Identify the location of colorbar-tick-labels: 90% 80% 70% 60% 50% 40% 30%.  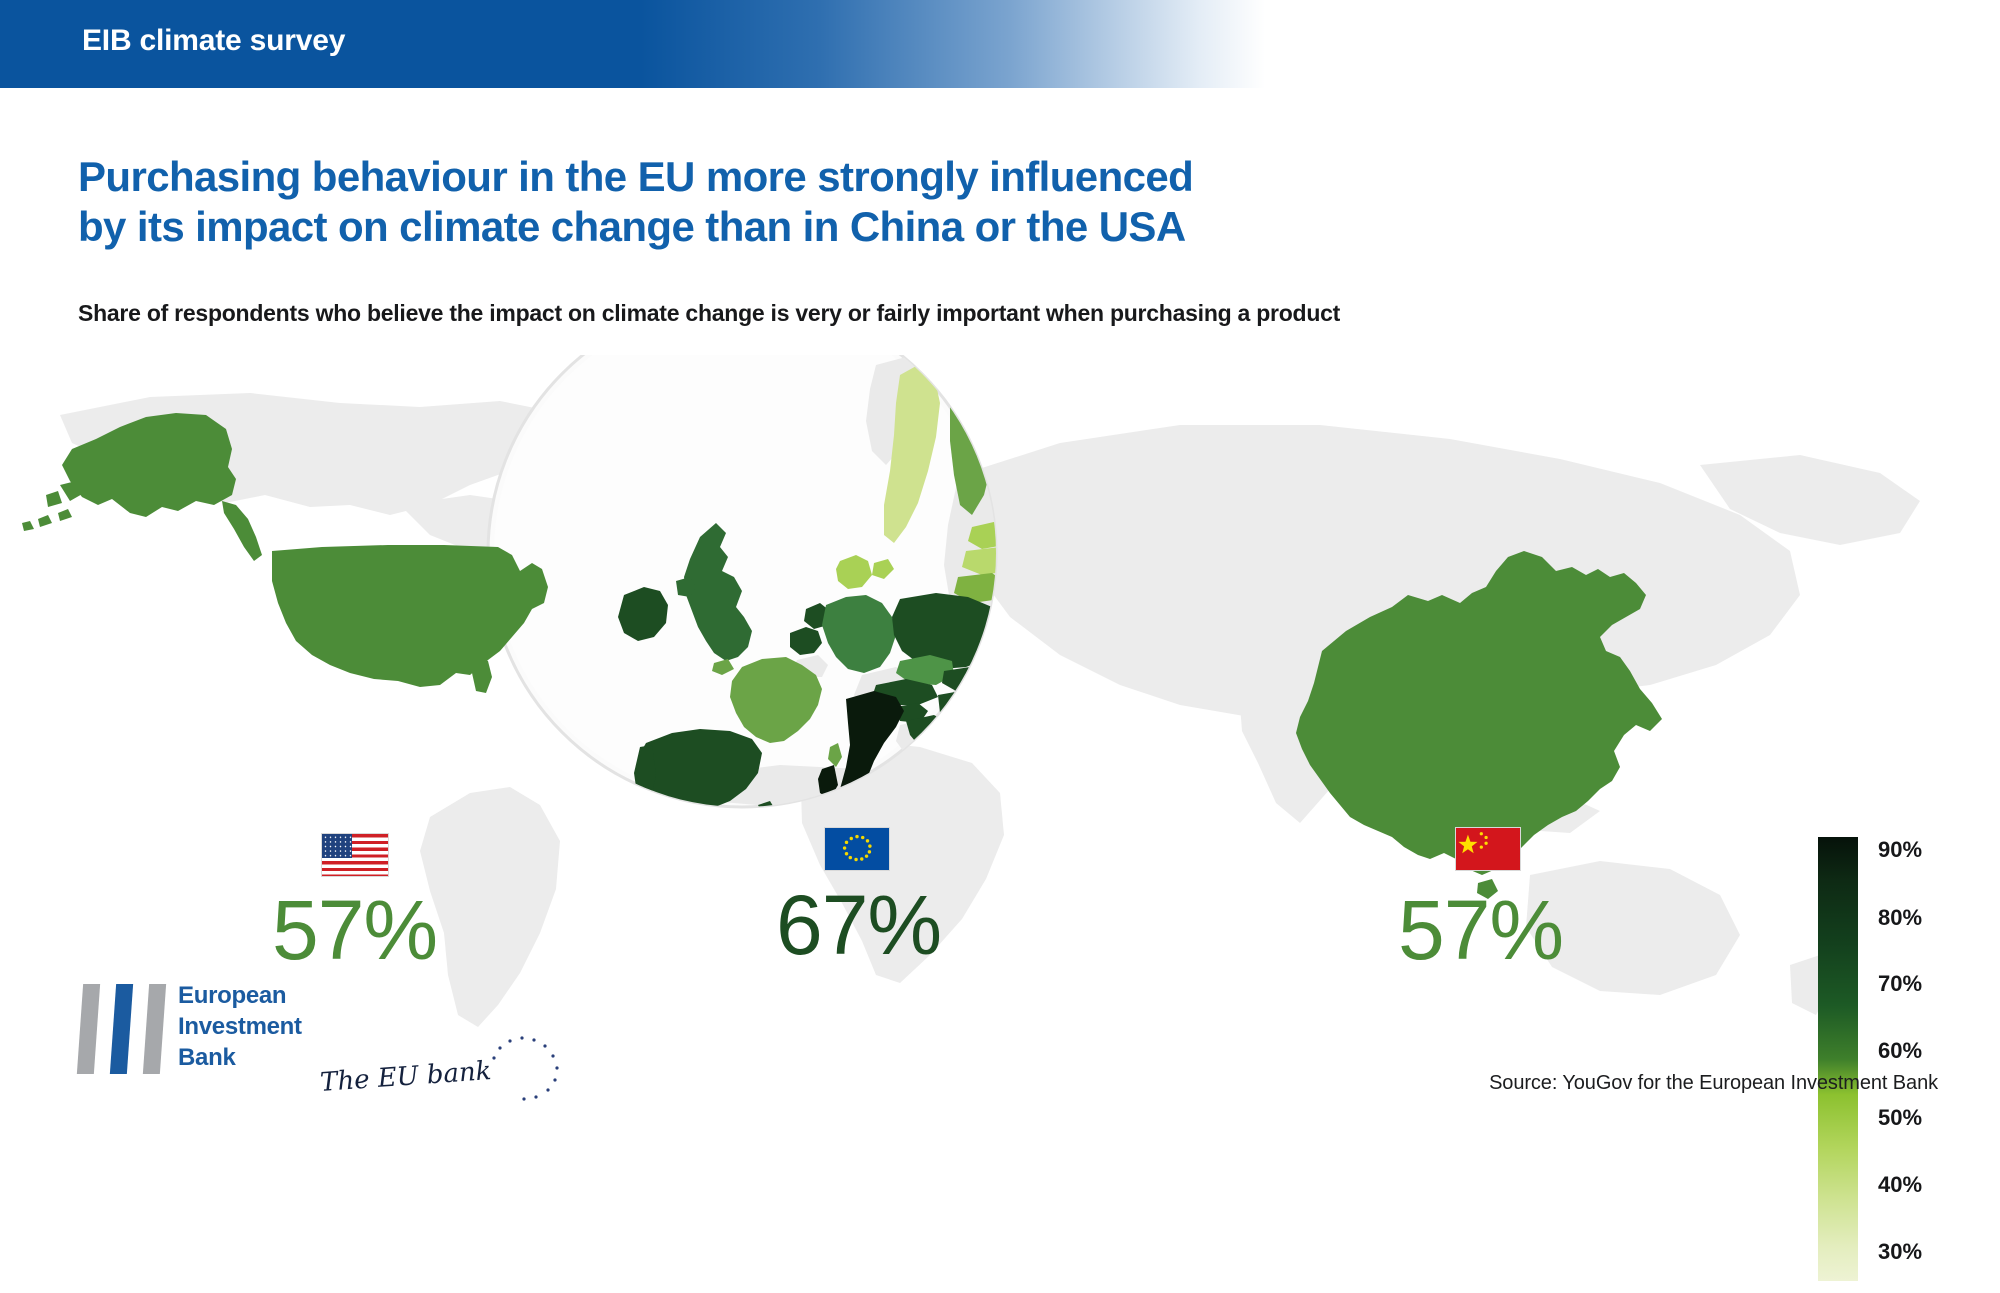
(1933, 1058).